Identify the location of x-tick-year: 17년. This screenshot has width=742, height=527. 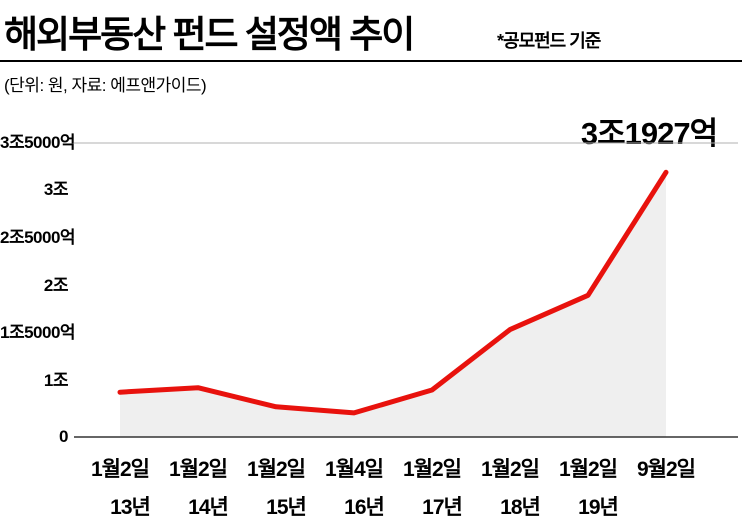
(442, 507).